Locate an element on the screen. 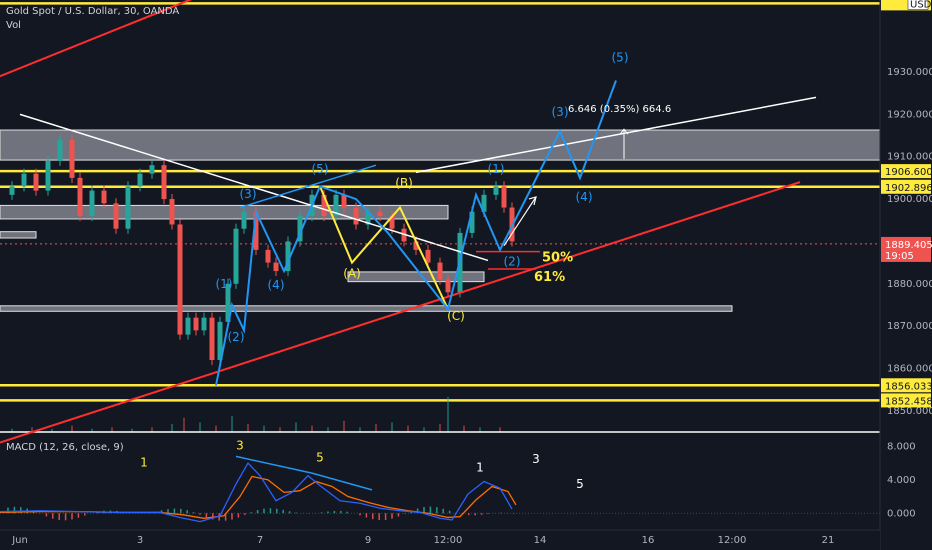 The width and height of the screenshot is (932, 550). wave-label-0: (1) is located at coordinates (224, 284).